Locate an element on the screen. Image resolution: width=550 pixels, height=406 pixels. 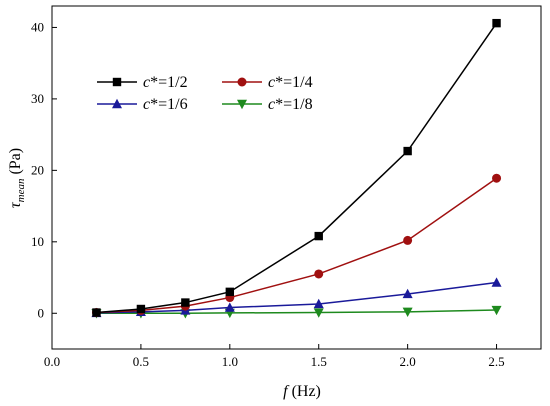
legend-label: c*=1/8 is located at coordinates (290, 104).